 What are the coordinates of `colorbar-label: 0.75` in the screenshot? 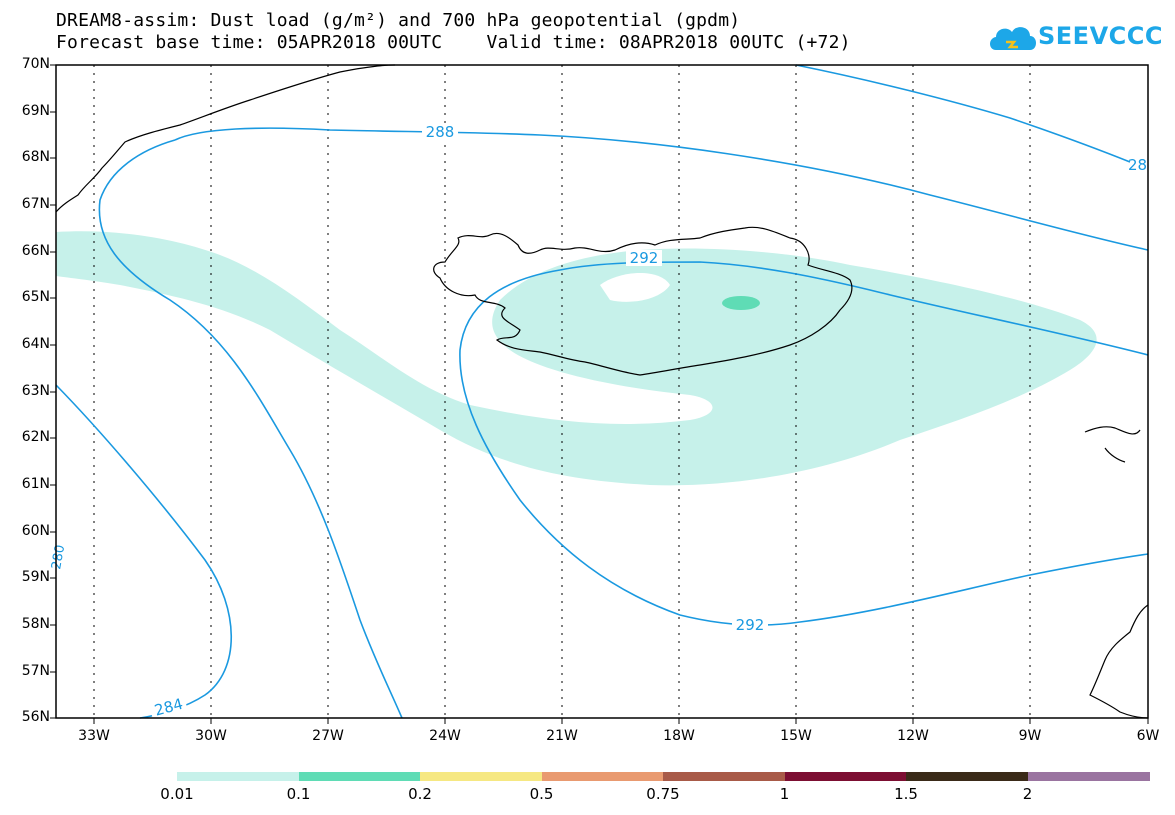 It's located at (663, 794).